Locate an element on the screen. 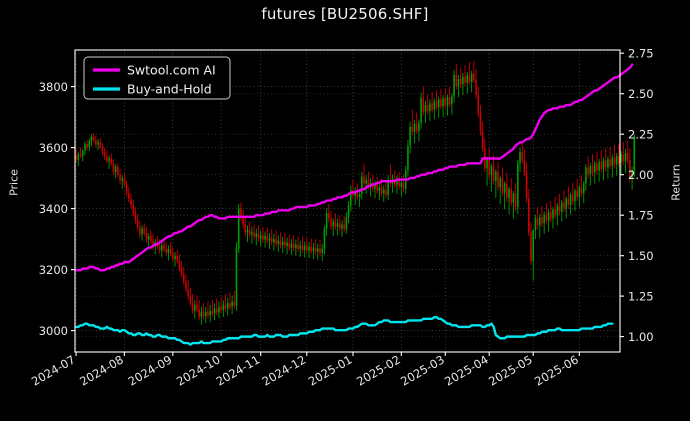  legend-box is located at coordinates (157, 78).